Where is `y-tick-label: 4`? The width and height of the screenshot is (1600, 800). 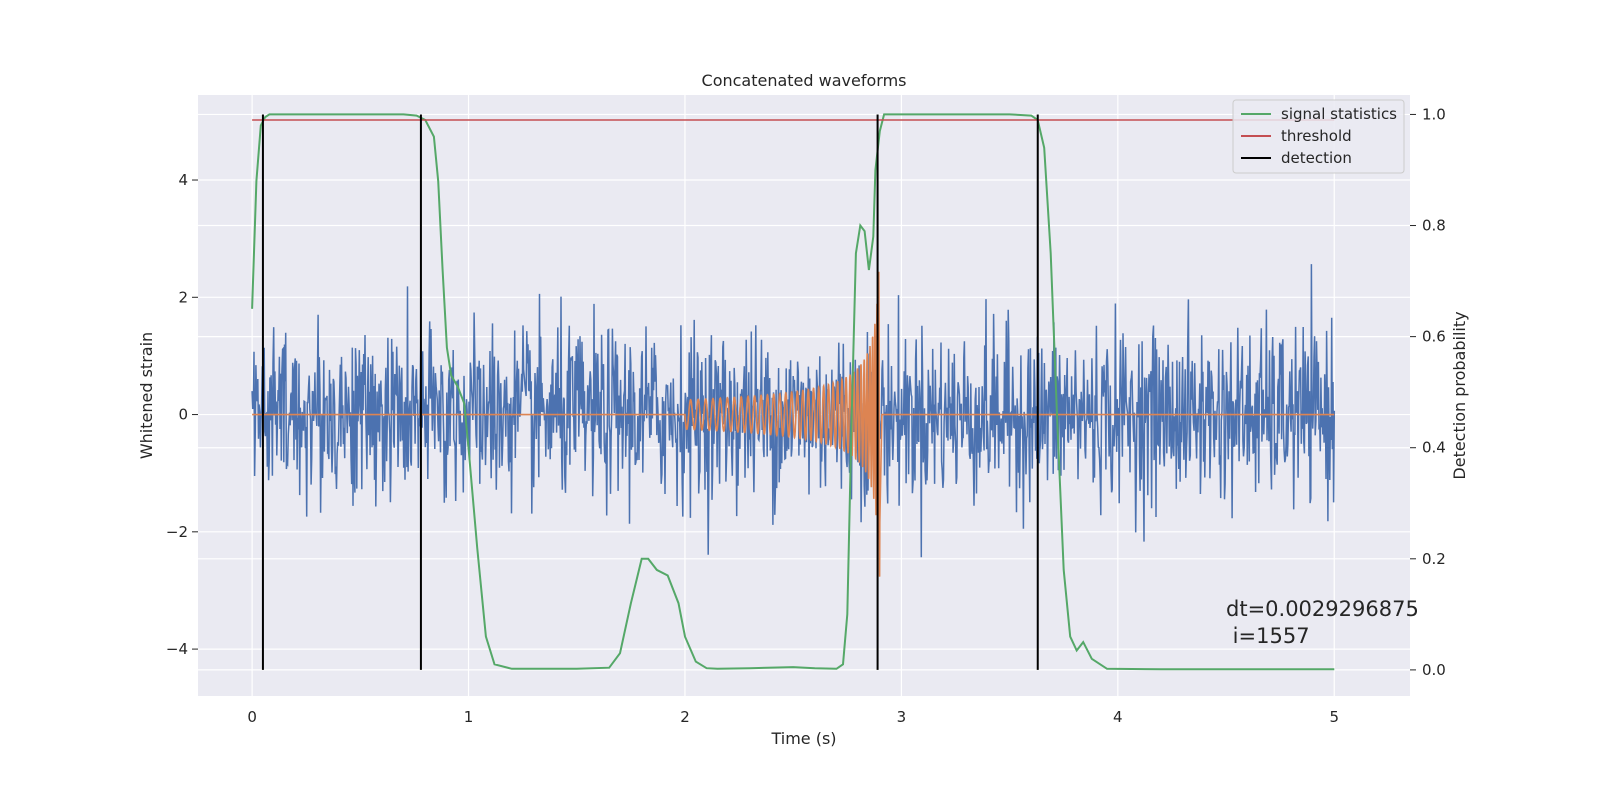
y-tick-label: 4 is located at coordinates (183, 180).